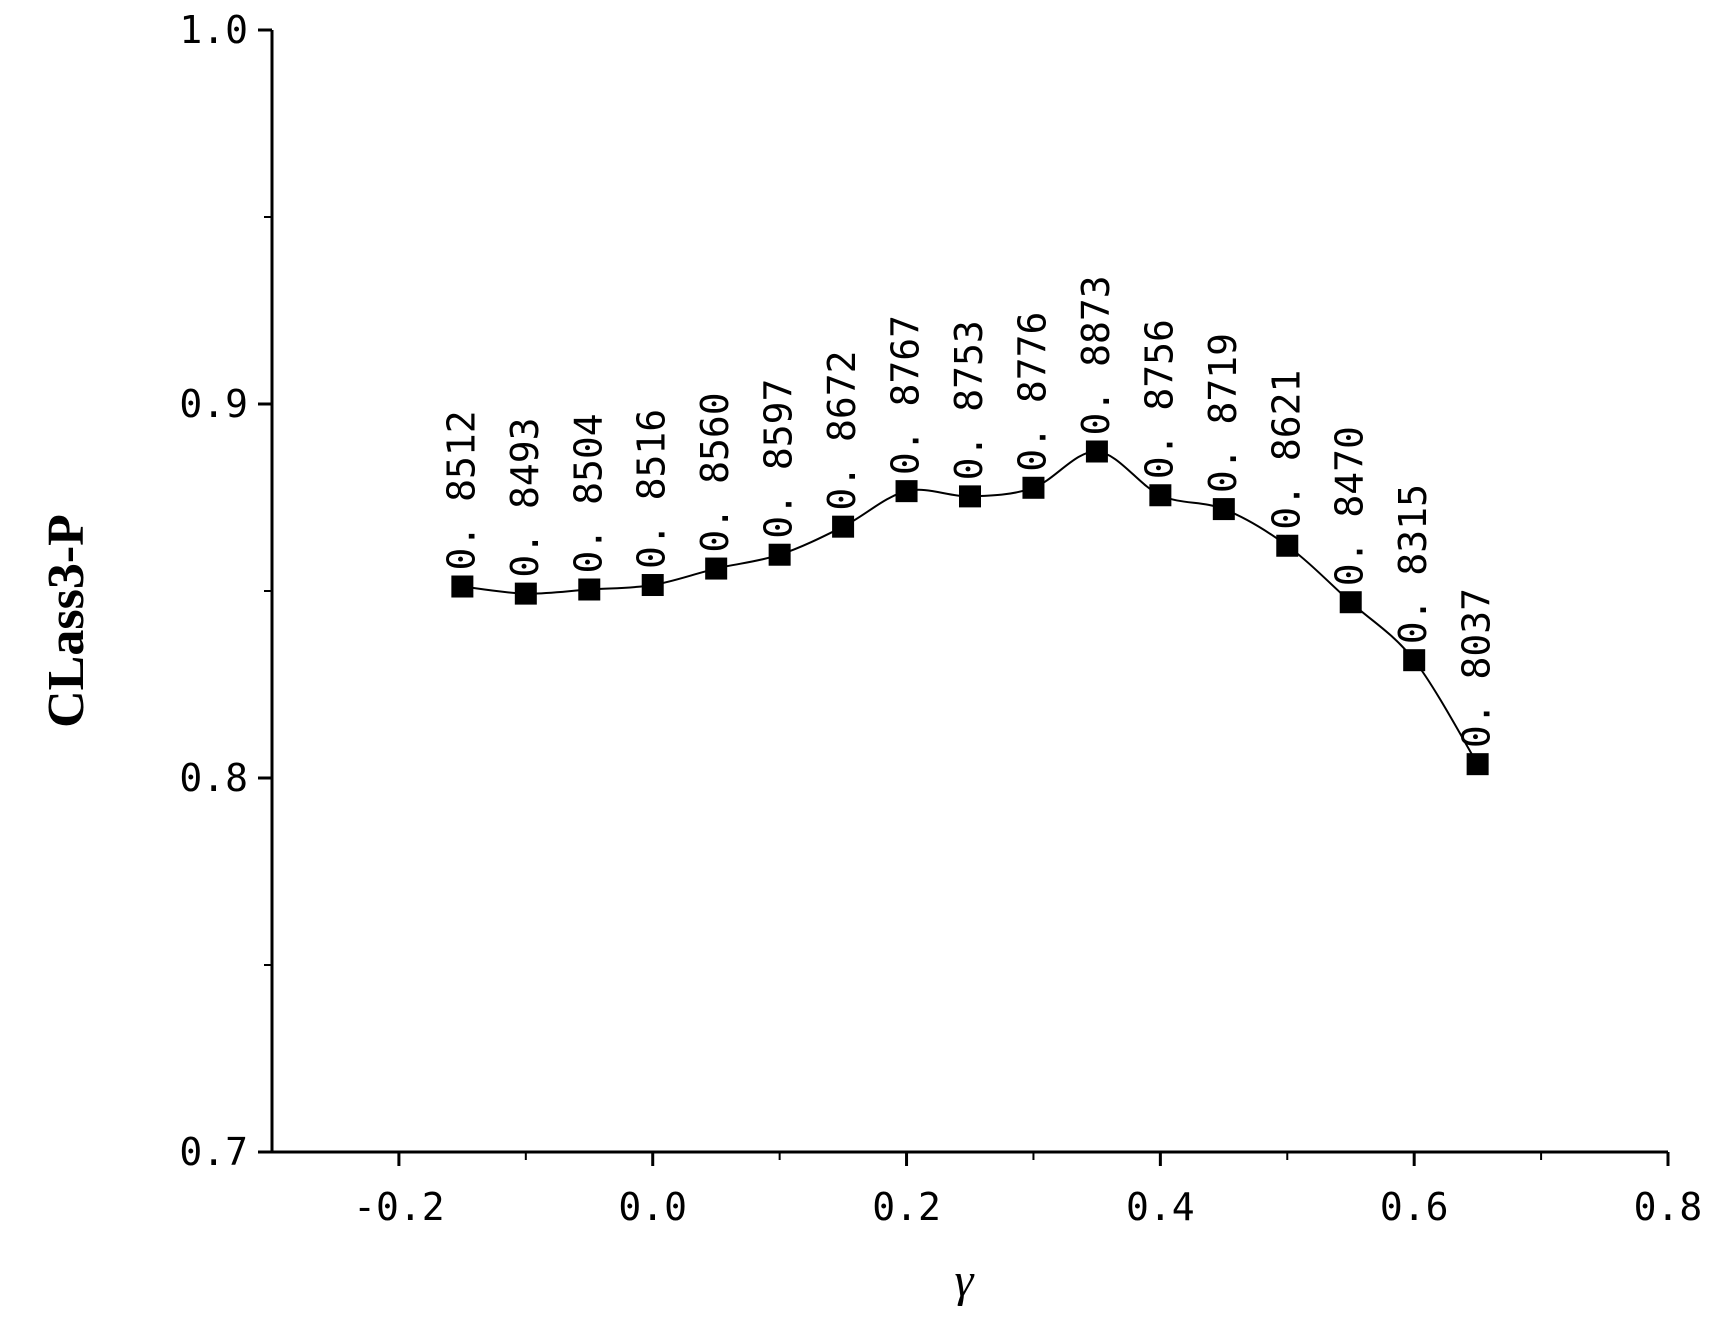  Describe the element at coordinates (66, 621) in the screenshot. I see `y-axis-label: CLass3-P` at that location.